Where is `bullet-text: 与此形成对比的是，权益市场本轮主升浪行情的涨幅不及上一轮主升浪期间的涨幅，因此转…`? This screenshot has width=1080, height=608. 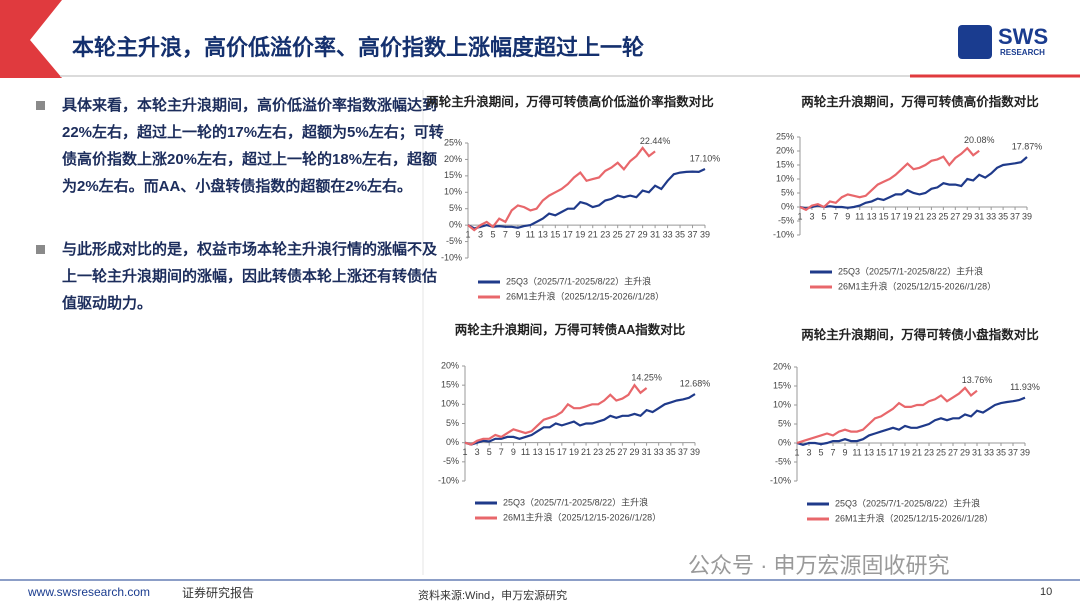 bullet-text: 与此形成对比的是，权益市场本轮主升浪行情的涨幅不及上一轮主升浪期间的涨幅，因此转… is located at coordinates (250, 276).